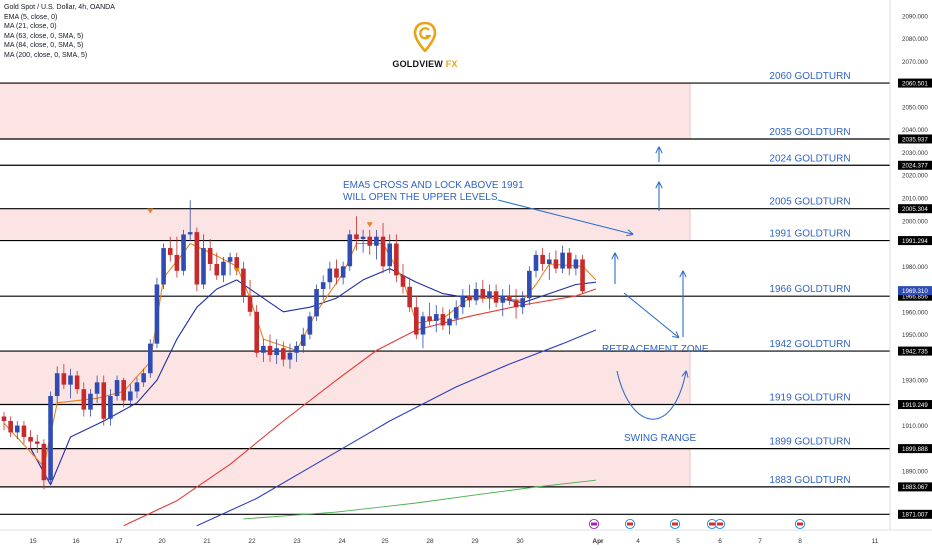  I want to click on price-tag-4: 1991.294, so click(915, 241).